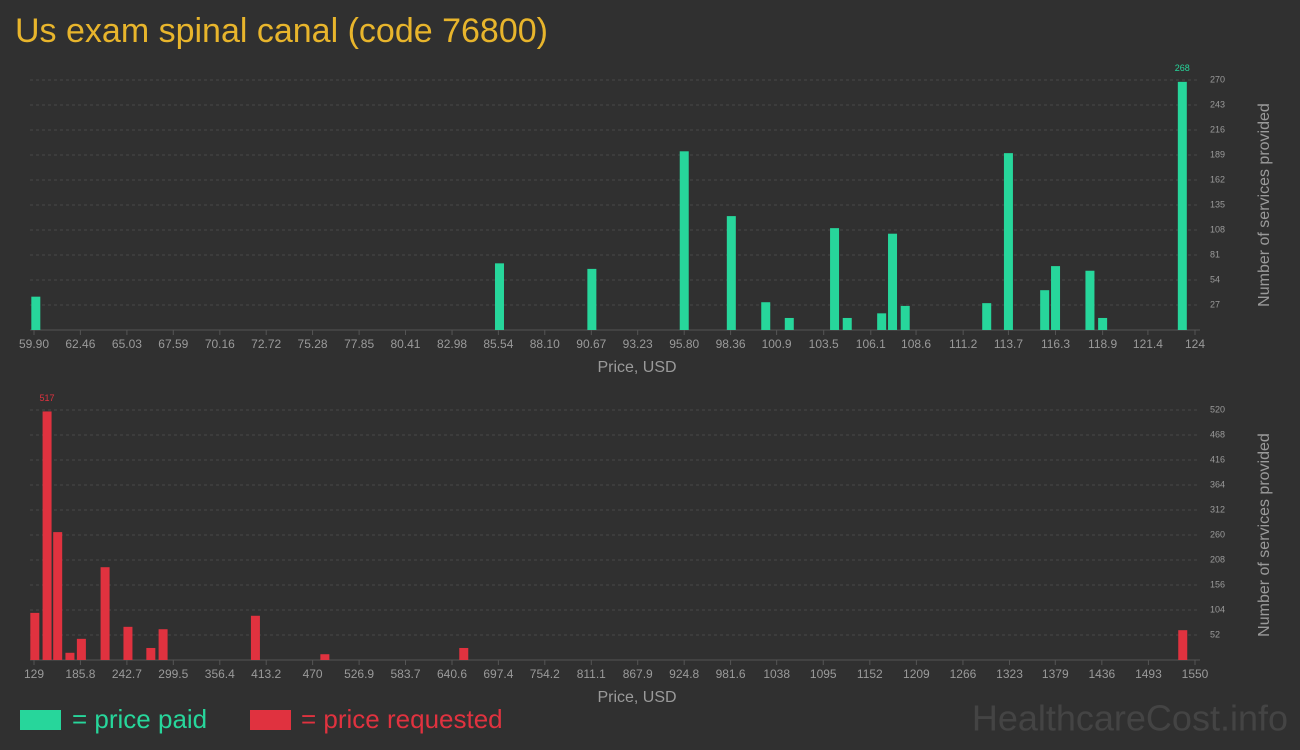  What do you see at coordinates (963, 344) in the screenshot?
I see `x-tick-label: 111.2` at bounding box center [963, 344].